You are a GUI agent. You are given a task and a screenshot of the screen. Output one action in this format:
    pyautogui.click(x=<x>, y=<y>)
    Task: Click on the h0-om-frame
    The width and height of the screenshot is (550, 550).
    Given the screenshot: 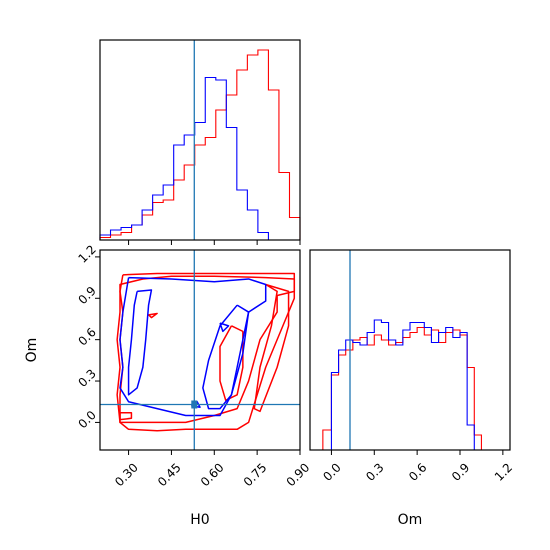 What is the action you would take?
    pyautogui.click(x=200, y=350)
    